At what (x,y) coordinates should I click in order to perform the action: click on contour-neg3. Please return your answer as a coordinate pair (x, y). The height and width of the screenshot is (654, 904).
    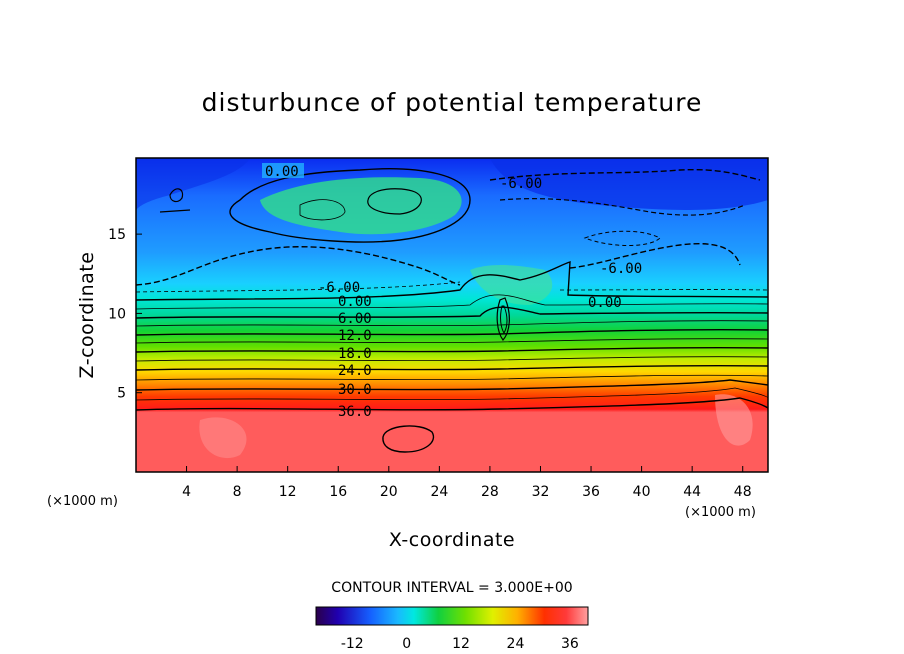
    Looking at the image, I should click on (452, 287).